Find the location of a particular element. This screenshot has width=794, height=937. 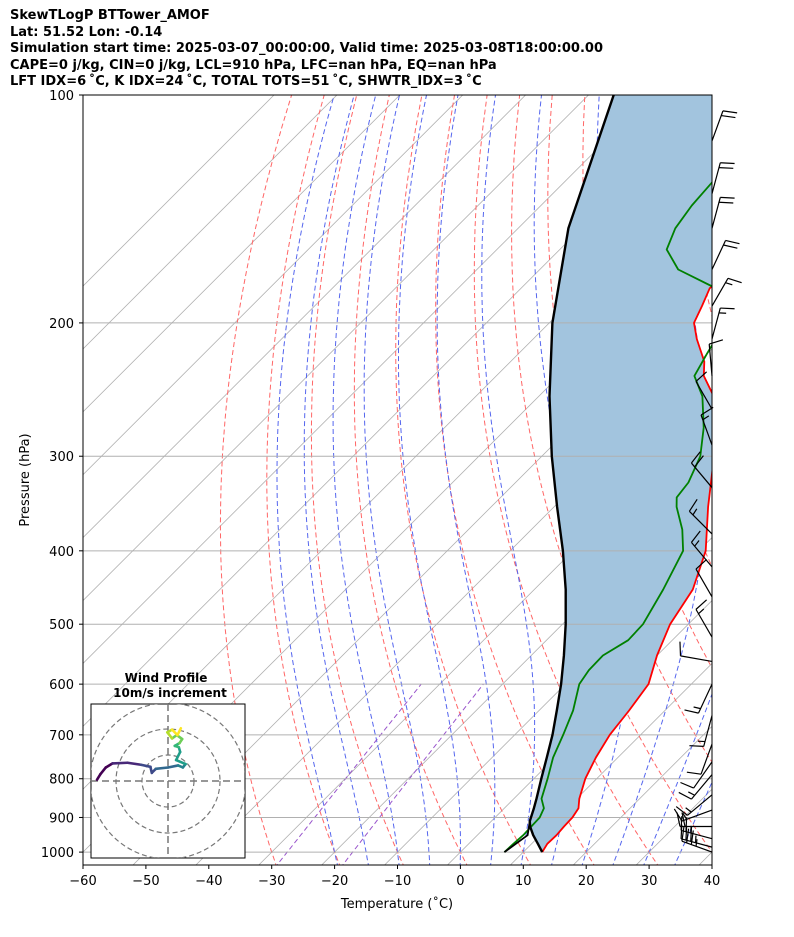

wind-barbs is located at coordinates (707, 481).